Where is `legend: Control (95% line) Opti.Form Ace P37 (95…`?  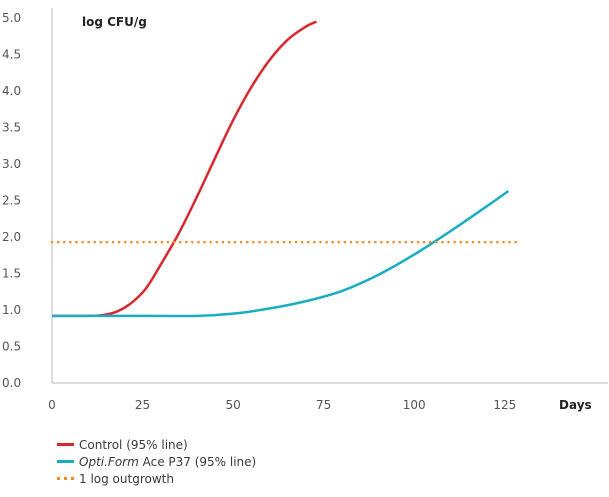 legend: Control (95% line) Opti.Form Ace P37 (95… is located at coordinates (156, 461).